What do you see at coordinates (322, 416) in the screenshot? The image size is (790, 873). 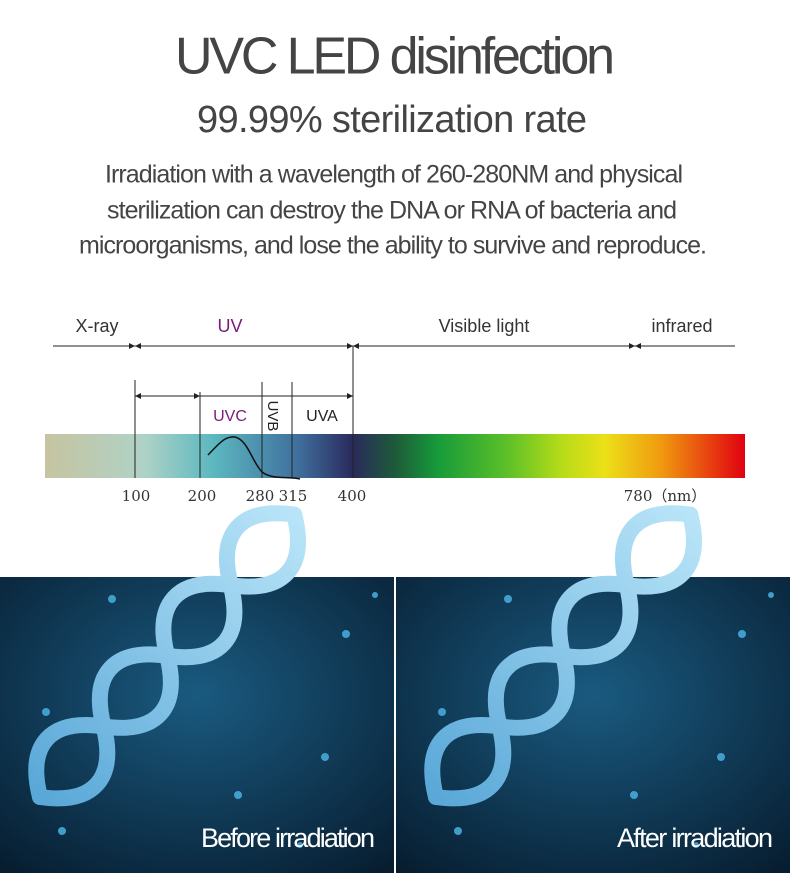 I see `band-label: UVA` at bounding box center [322, 416].